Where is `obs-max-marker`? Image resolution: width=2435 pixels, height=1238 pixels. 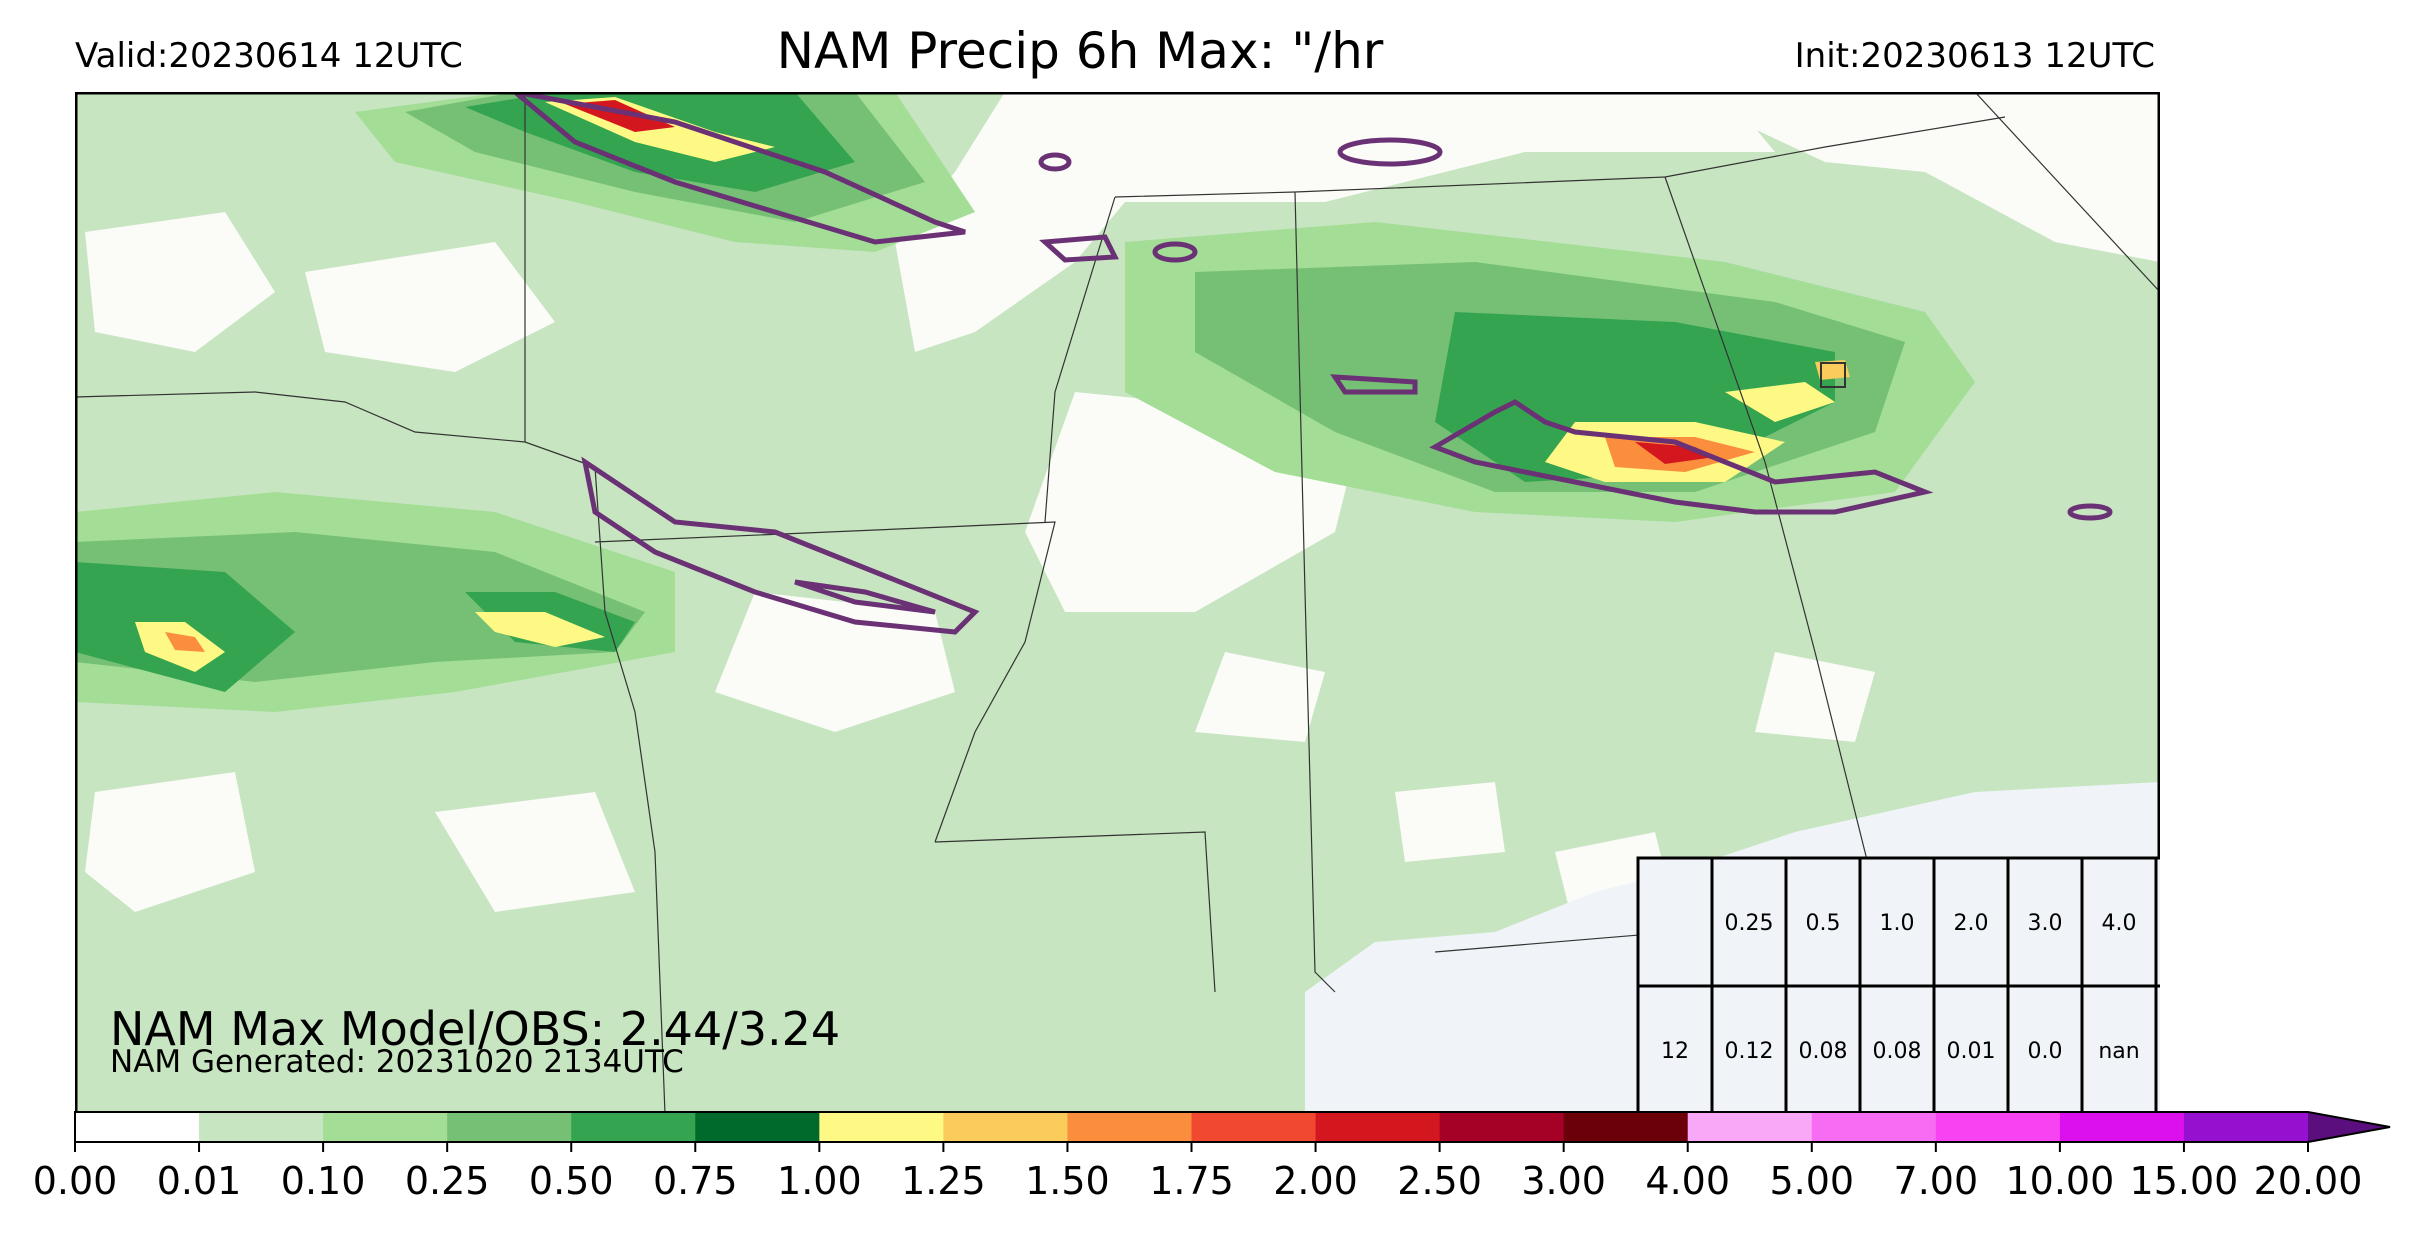 obs-max-marker is located at coordinates (1833, 375).